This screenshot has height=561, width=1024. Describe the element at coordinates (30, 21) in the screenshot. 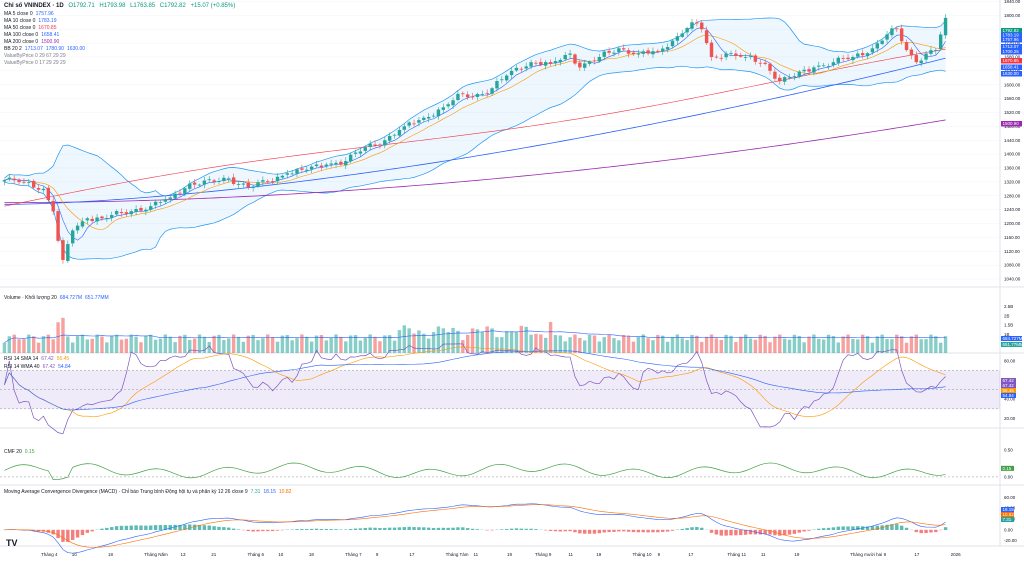

I see `legend-ma10: MA 10 close 0 1783.19` at that location.